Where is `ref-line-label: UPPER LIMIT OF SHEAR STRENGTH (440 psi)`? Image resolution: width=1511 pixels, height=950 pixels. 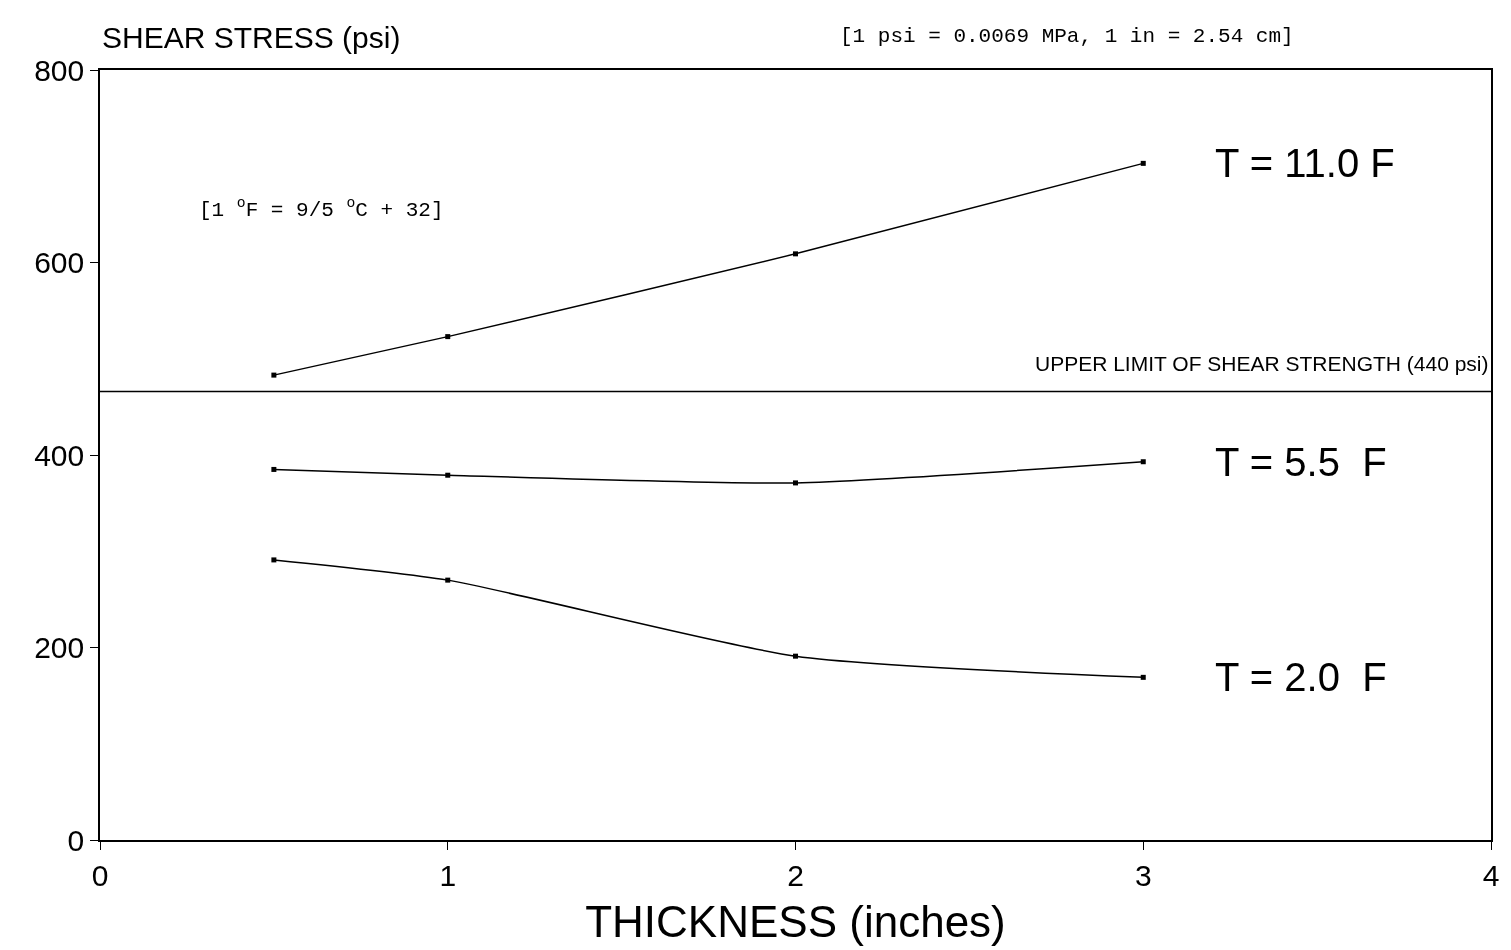
ref-line-label: UPPER LIMIT OF SHEAR STRENGTH (440 psi) is located at coordinates (1262, 363).